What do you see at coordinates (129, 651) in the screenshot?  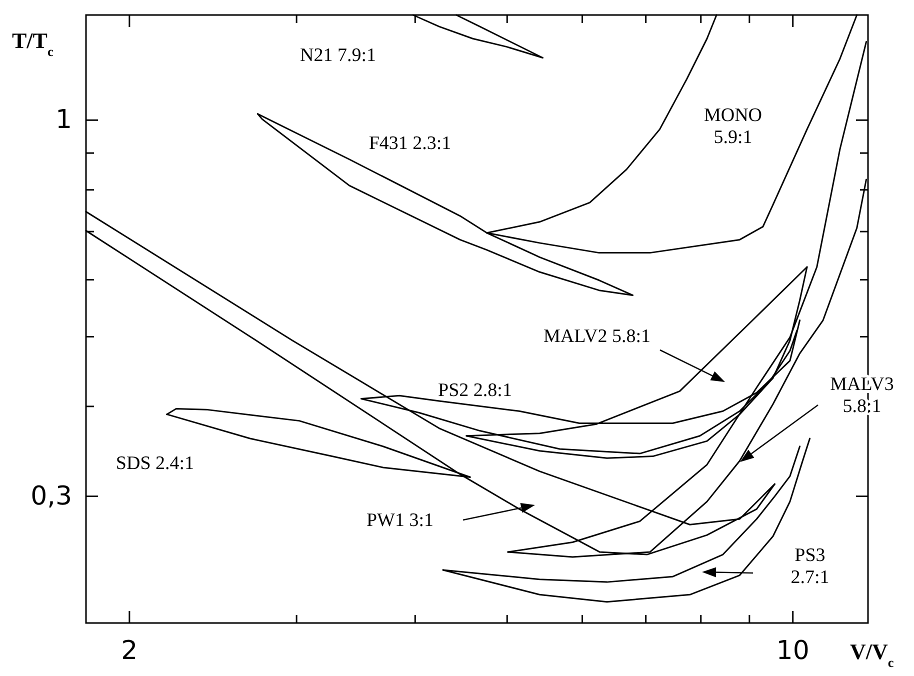 I see `x-tick-label: 2` at bounding box center [129, 651].